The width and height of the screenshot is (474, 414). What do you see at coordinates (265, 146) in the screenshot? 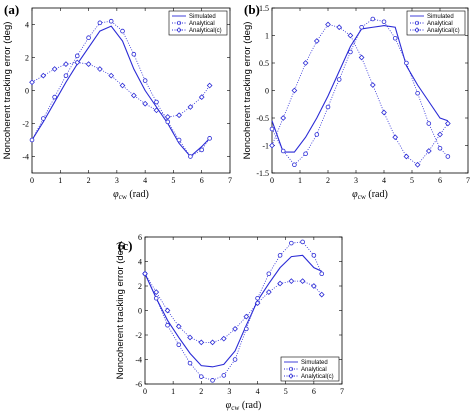
I see `y-tick-label: -1` at bounding box center [265, 146].